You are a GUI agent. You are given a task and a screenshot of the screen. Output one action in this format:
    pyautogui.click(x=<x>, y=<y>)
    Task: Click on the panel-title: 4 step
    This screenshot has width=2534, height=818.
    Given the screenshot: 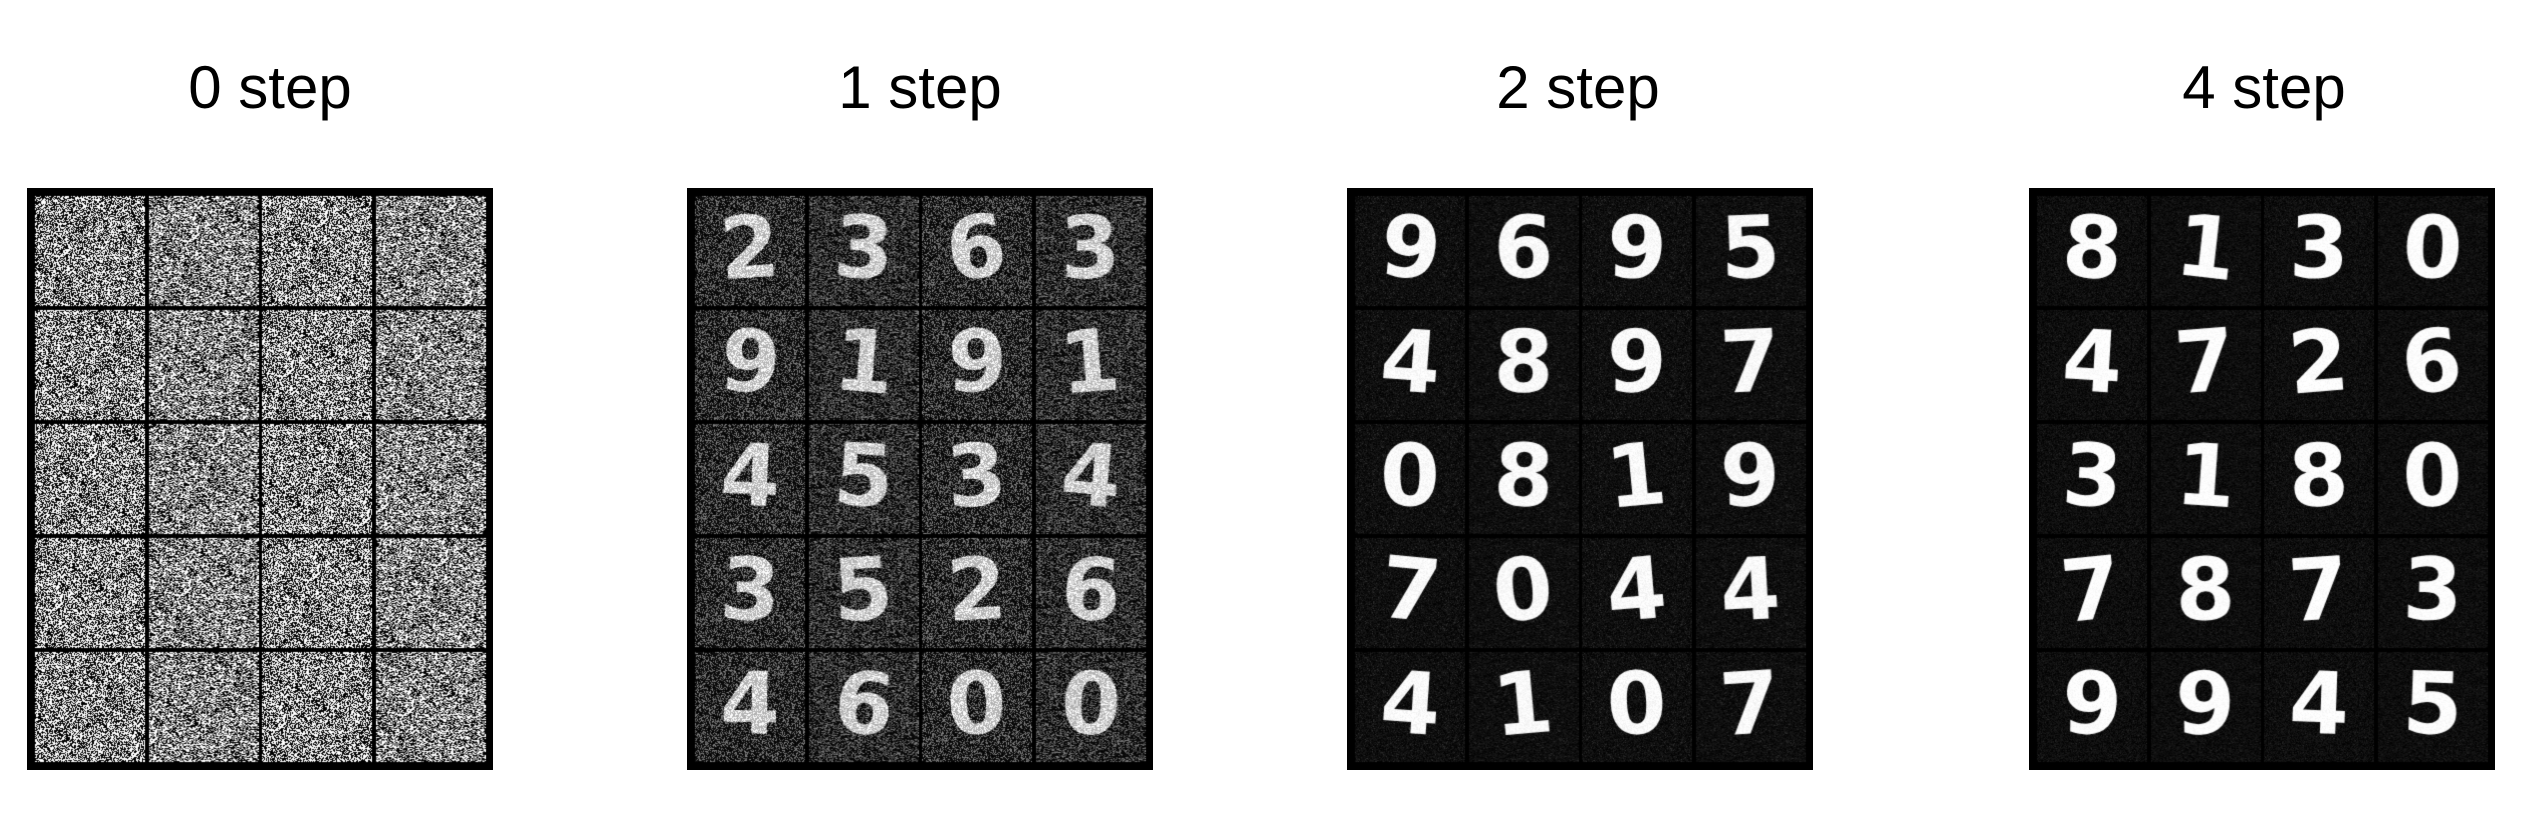 What is the action you would take?
    pyautogui.click(x=2264, y=88)
    